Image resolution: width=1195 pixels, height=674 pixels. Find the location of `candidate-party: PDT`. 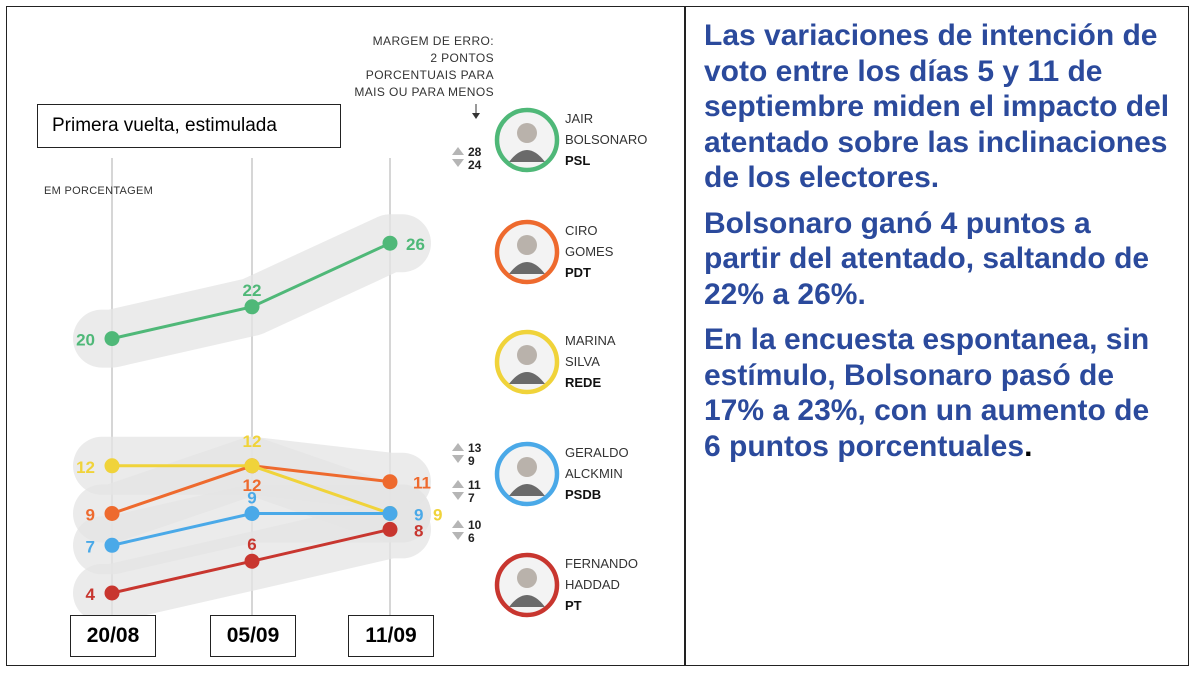

candidate-party: PDT is located at coordinates (578, 272).